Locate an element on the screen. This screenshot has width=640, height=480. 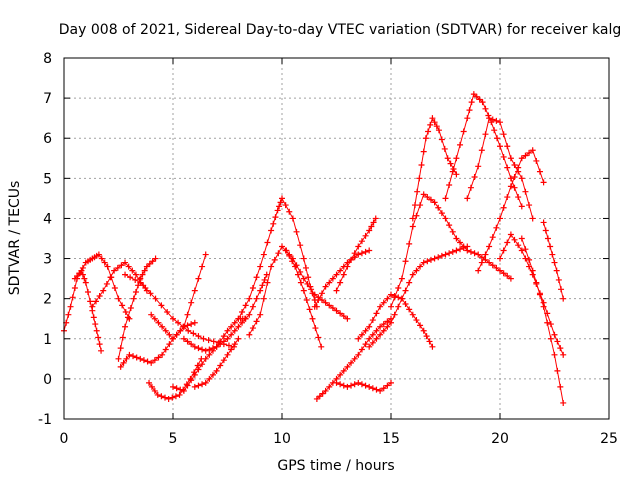
y-tick-label: 5 is located at coordinates (47, 179).